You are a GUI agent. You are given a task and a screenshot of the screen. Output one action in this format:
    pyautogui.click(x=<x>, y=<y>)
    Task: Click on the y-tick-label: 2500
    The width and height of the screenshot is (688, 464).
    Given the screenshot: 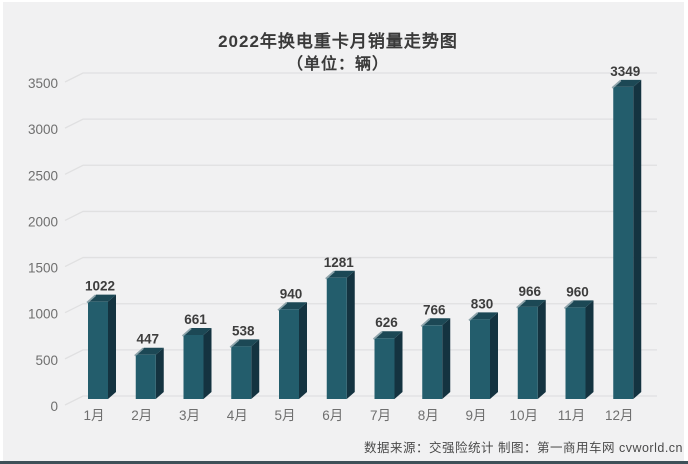 What is the action you would take?
    pyautogui.click(x=43, y=175)
    